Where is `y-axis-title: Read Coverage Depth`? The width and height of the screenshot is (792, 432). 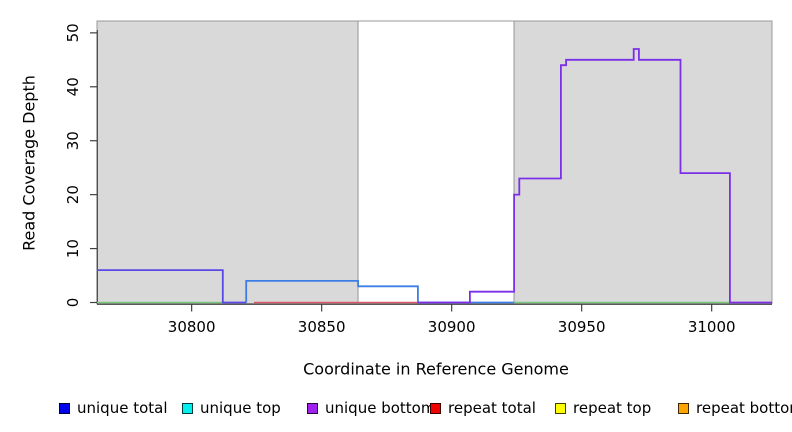
y-axis-title: Read Coverage Depth is located at coordinates (29, 163).